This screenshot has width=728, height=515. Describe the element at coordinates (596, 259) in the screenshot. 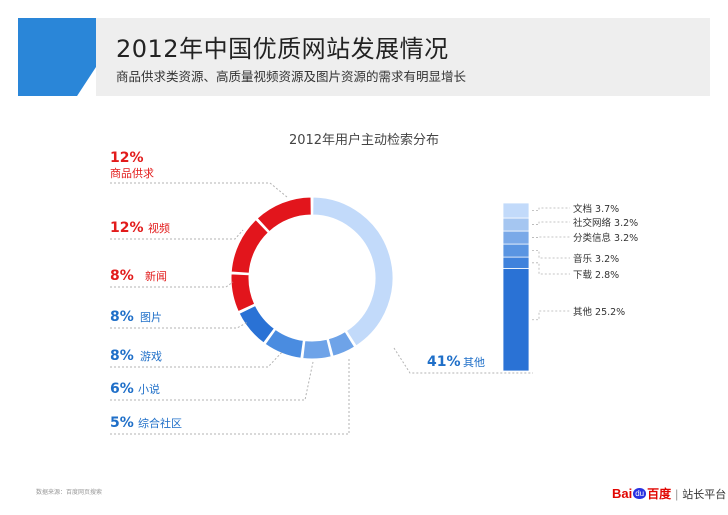

I see `bar-segment-label: 音乐 3.2%` at that location.